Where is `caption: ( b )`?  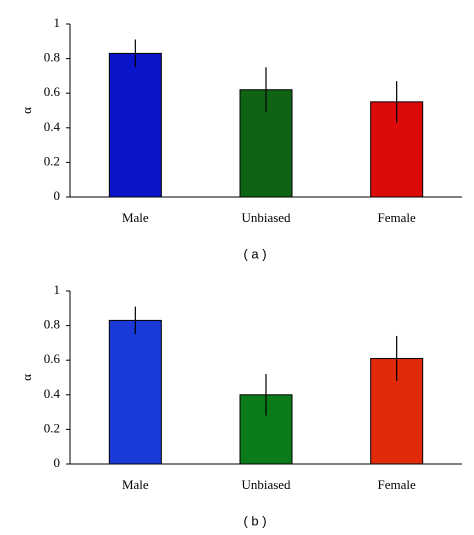 caption: ( b ) is located at coordinates (254, 520).